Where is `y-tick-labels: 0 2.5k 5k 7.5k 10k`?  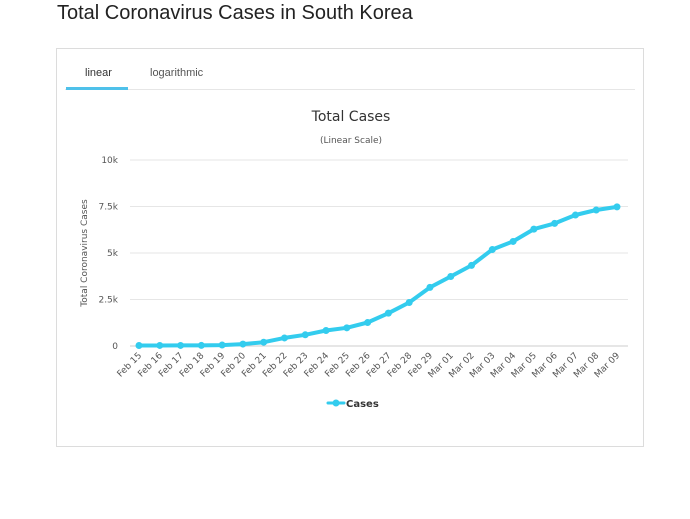 y-tick-labels: 0 2.5k 5k 7.5k 10k is located at coordinates (108, 254).